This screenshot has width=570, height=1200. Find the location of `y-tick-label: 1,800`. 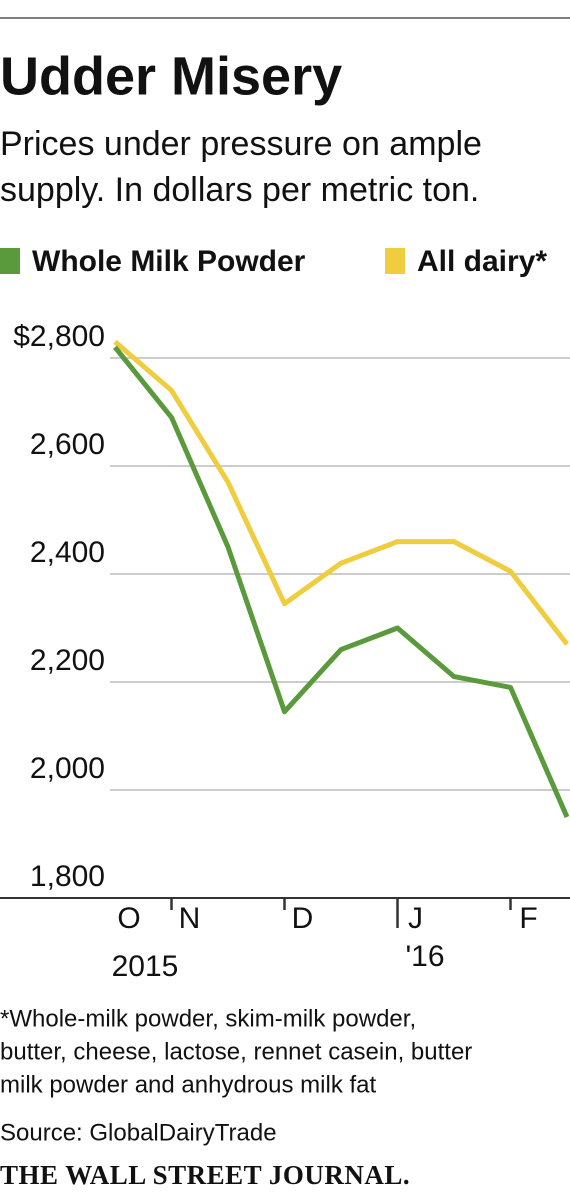

y-tick-label: 1,800 is located at coordinates (67, 876).